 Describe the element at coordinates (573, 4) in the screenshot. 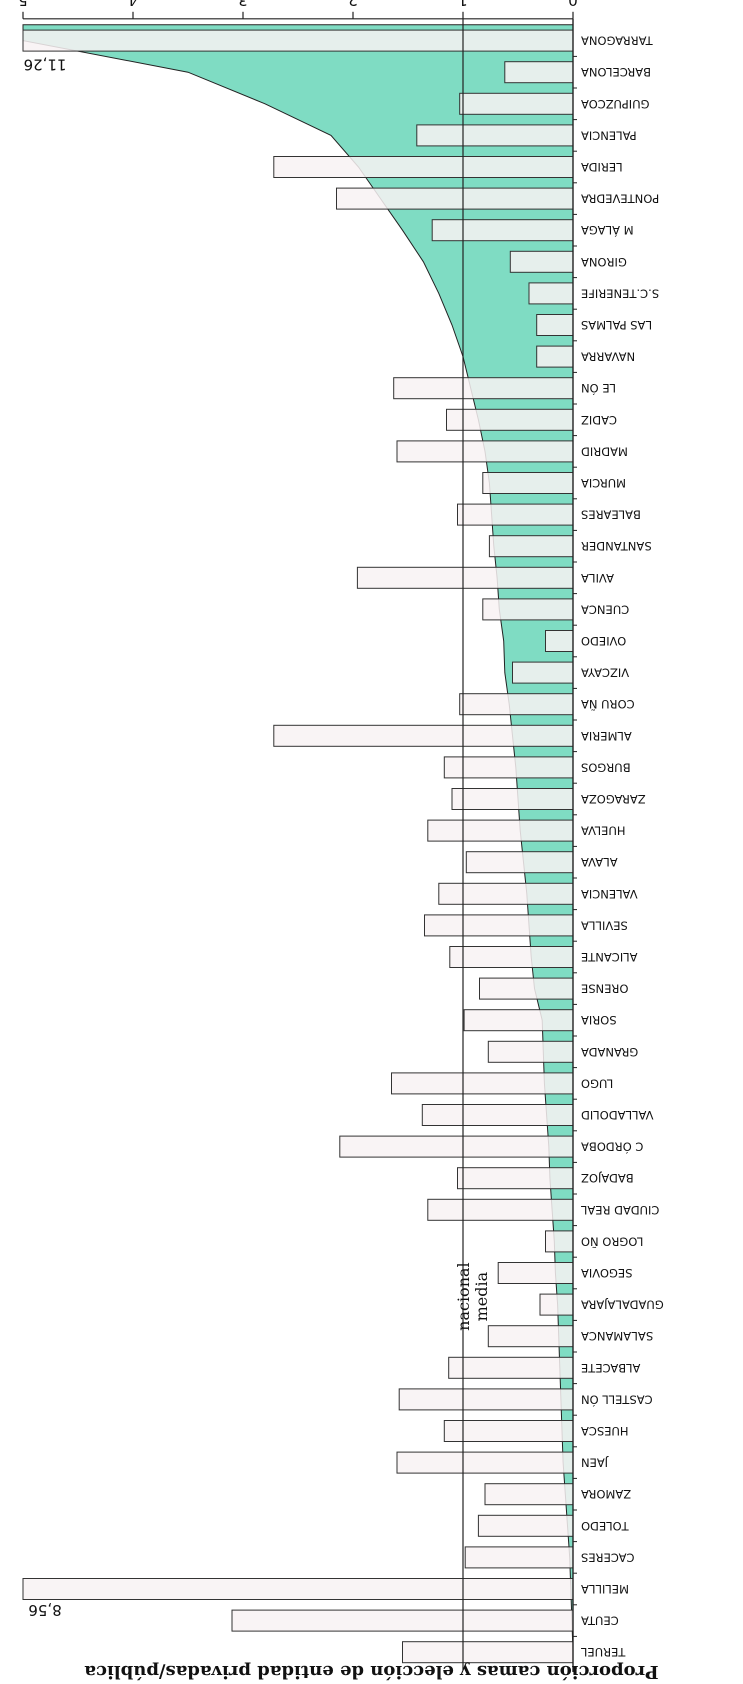

I see `value-tick-label: 0` at that location.